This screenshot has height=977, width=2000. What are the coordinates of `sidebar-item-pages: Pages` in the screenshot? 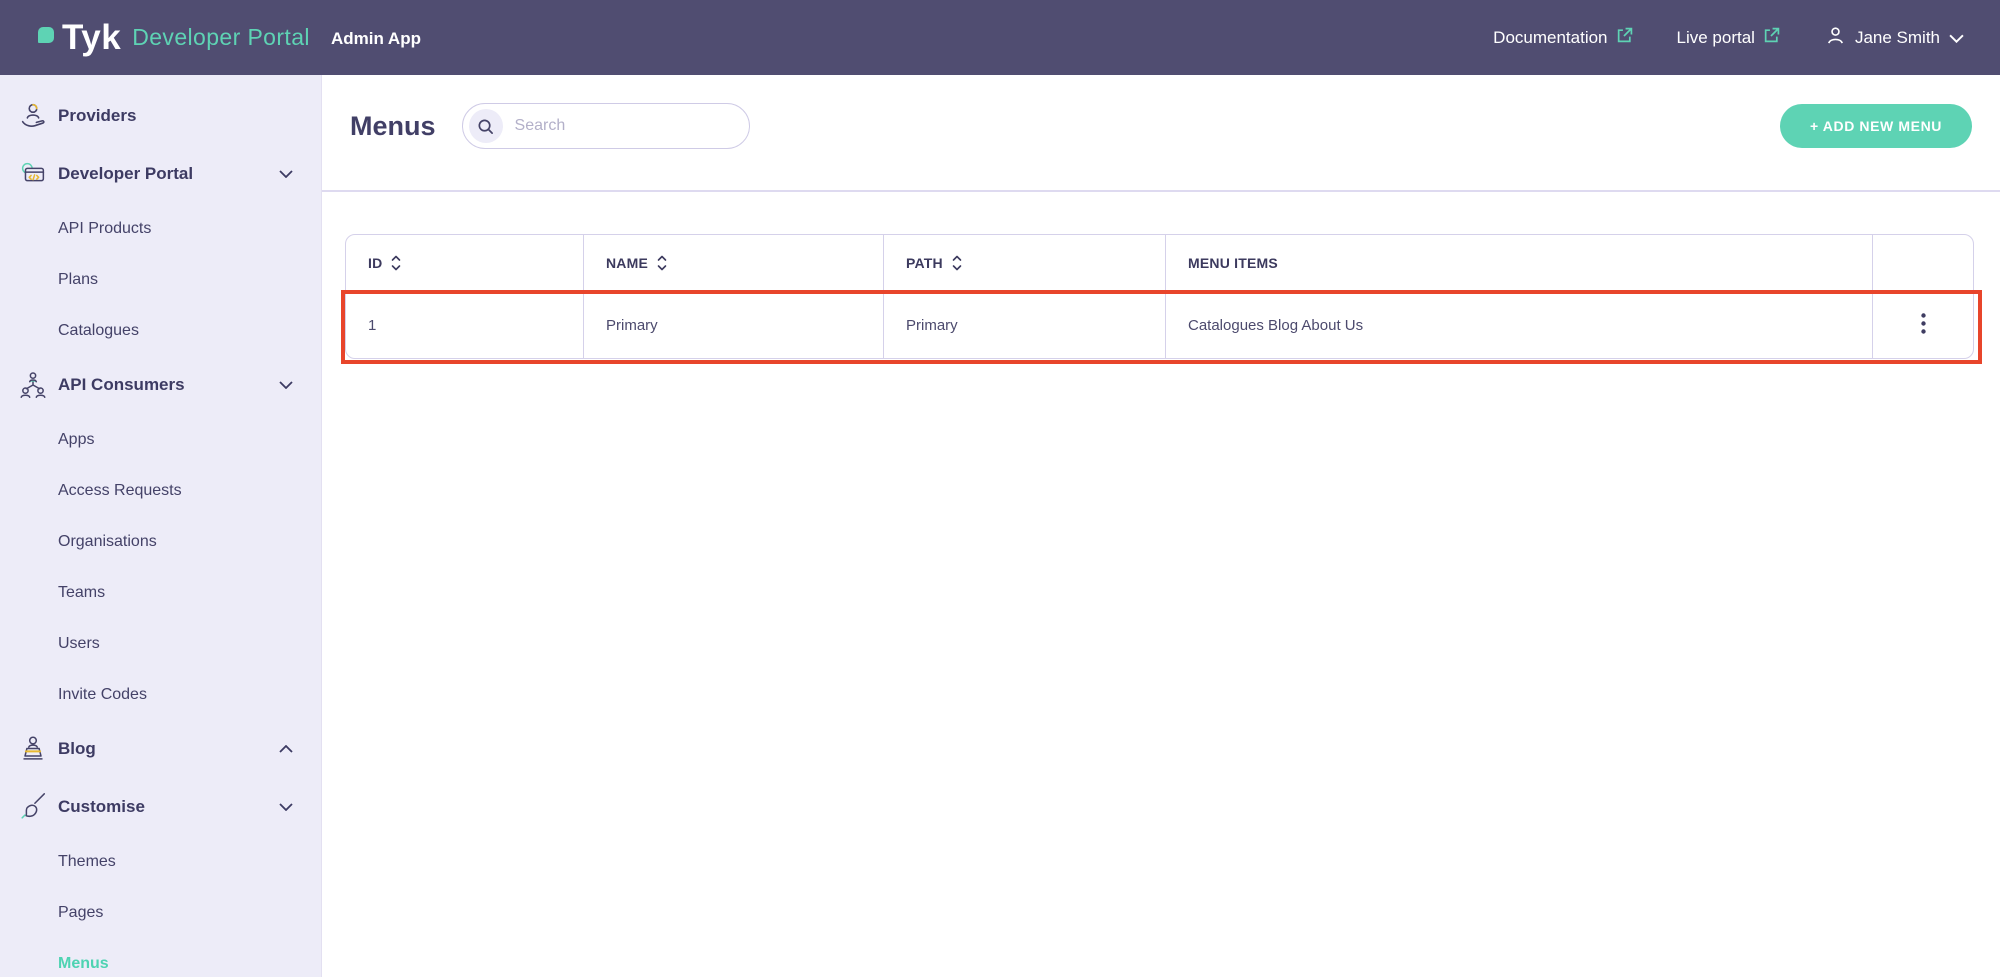 It's located at (160, 912).